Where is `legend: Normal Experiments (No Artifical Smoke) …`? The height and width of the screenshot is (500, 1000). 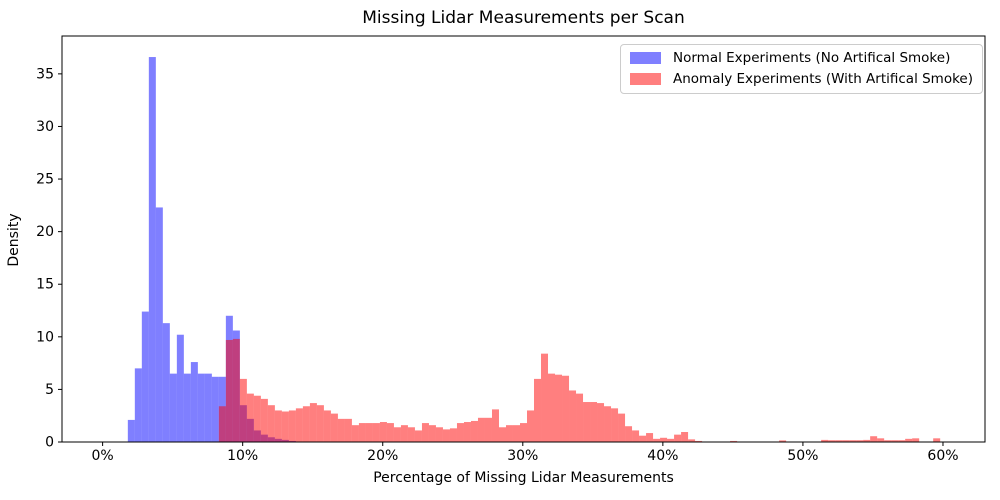 legend: Normal Experiments (No Artifical Smoke) … is located at coordinates (801, 69).